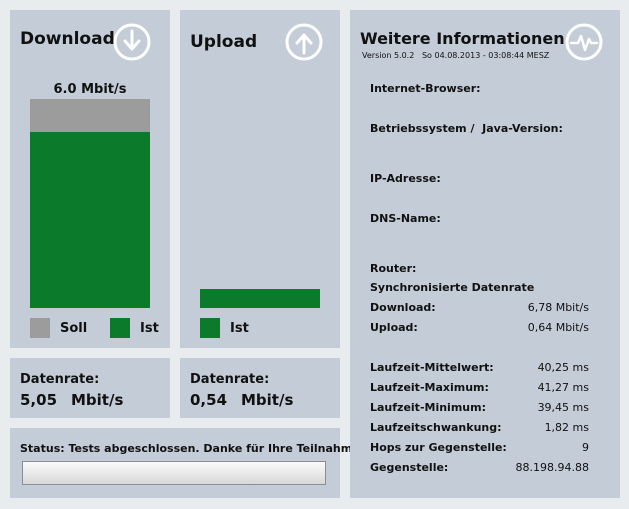 Image resolution: width=629 pixels, height=509 pixels. Describe the element at coordinates (230, 379) in the screenshot. I see `upload-rate-label: Datenrate:` at that location.